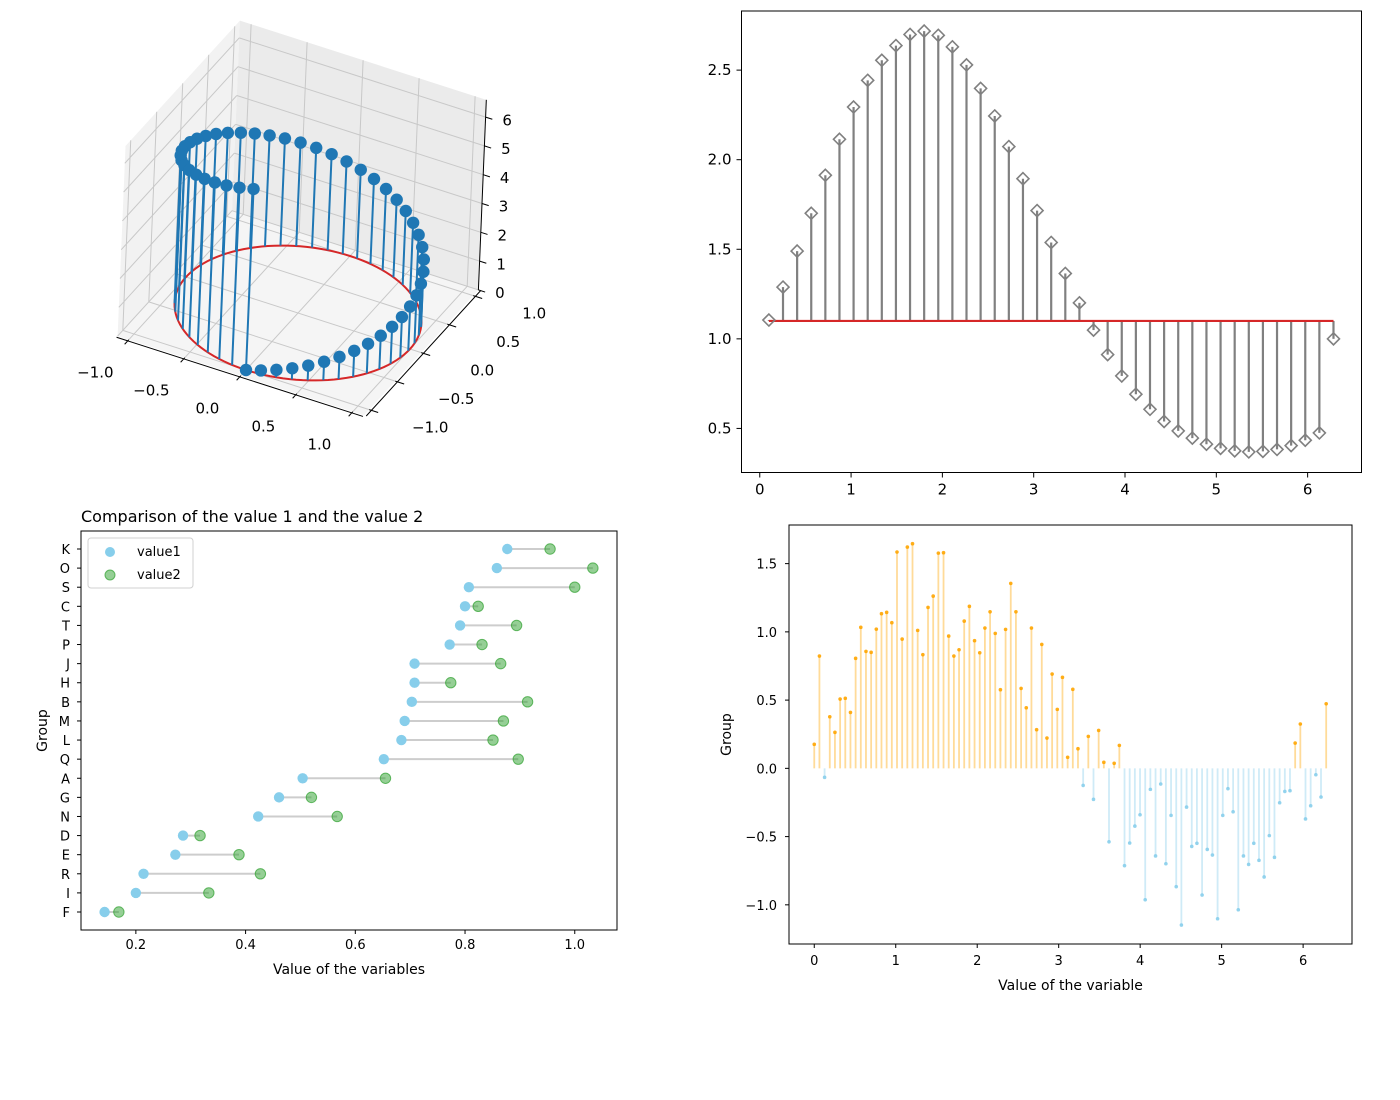 The width and height of the screenshot is (1400, 1100). I want to click on y-tick-label: 0.0, so click(766, 769).